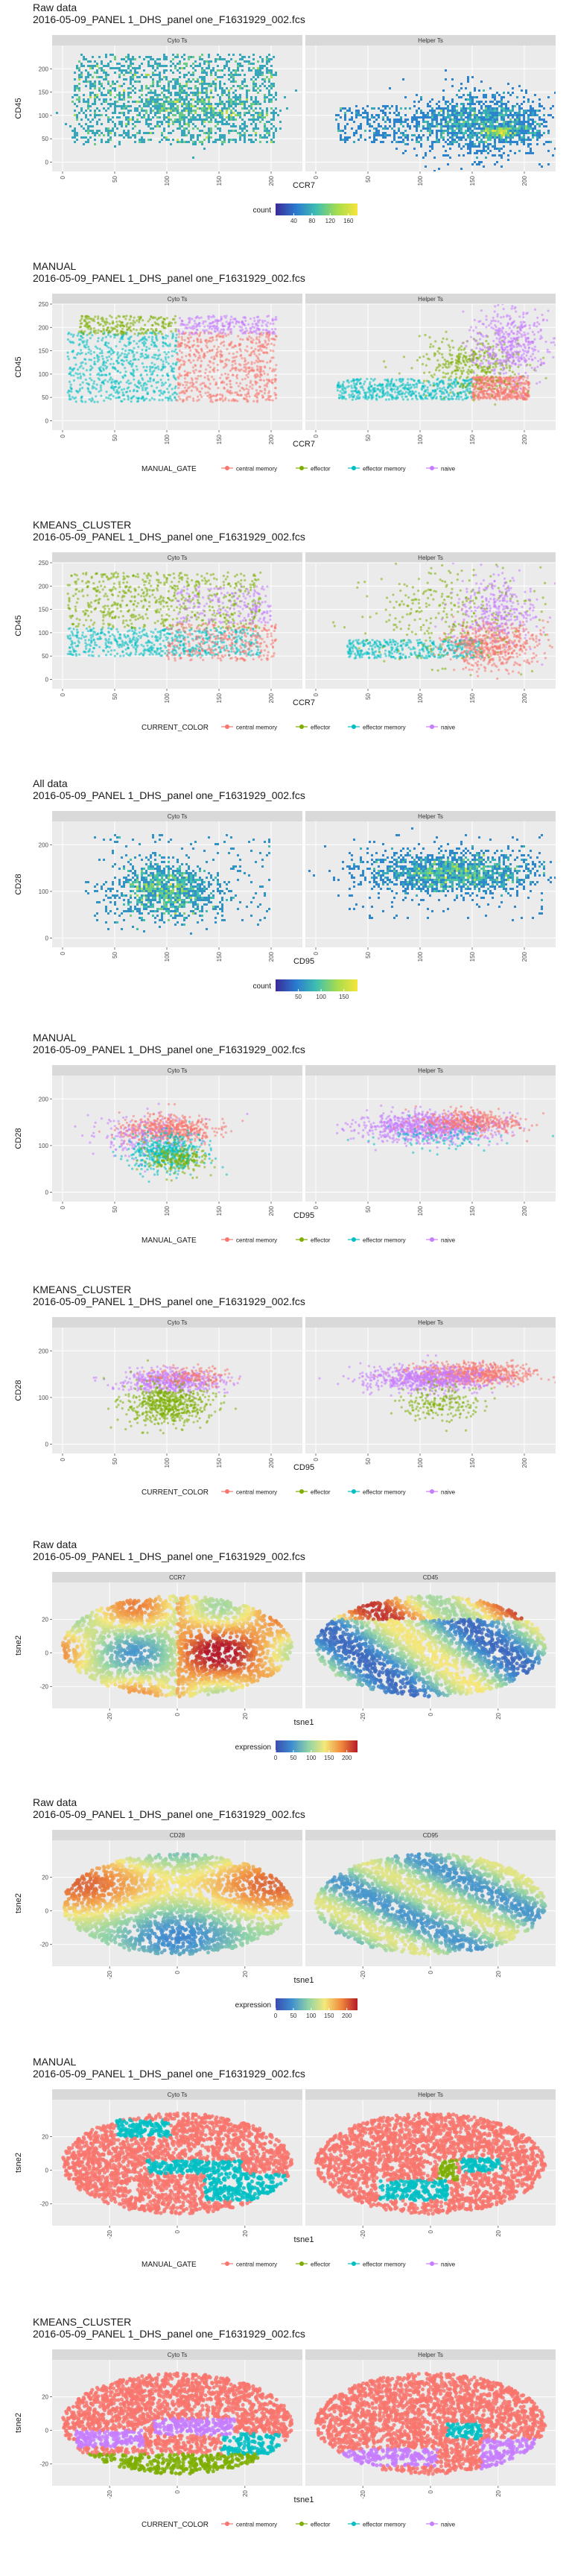  I want to click on facet-strip-label: Cyto Ts, so click(178, 299).